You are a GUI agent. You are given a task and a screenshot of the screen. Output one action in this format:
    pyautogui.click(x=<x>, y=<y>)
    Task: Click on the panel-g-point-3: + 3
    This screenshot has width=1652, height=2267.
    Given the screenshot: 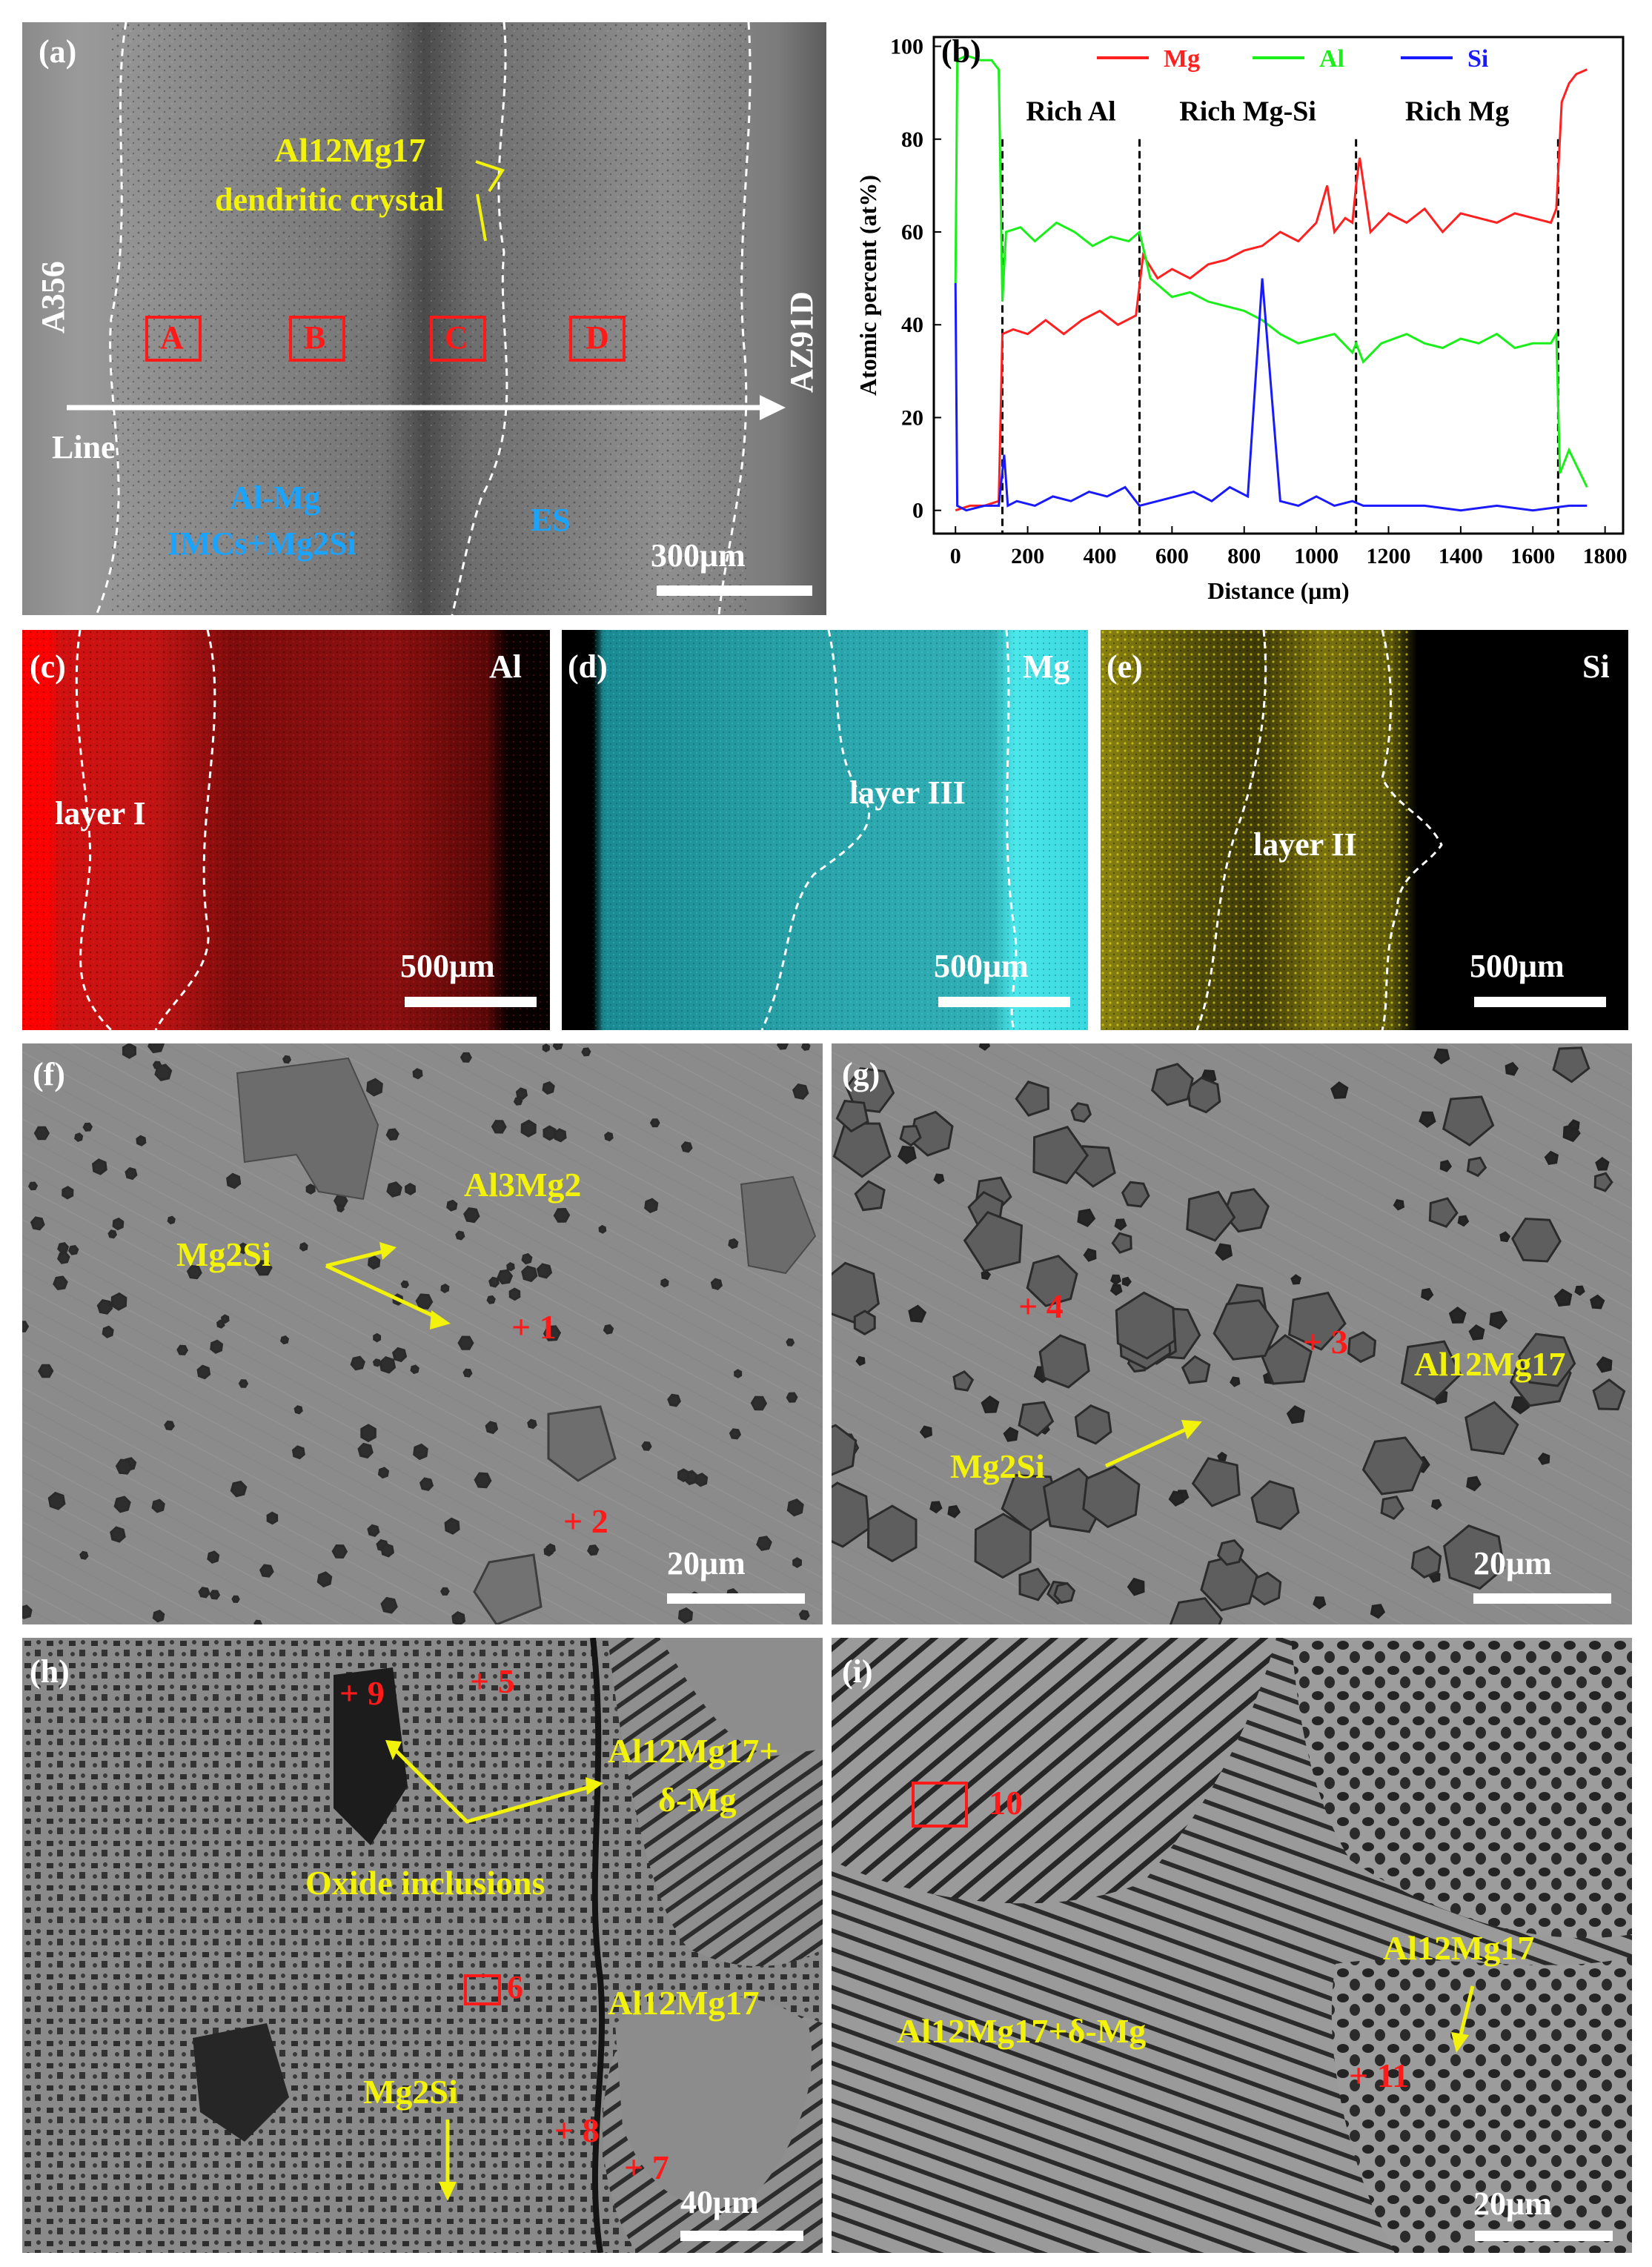 What is the action you would take?
    pyautogui.click(x=1325, y=1342)
    